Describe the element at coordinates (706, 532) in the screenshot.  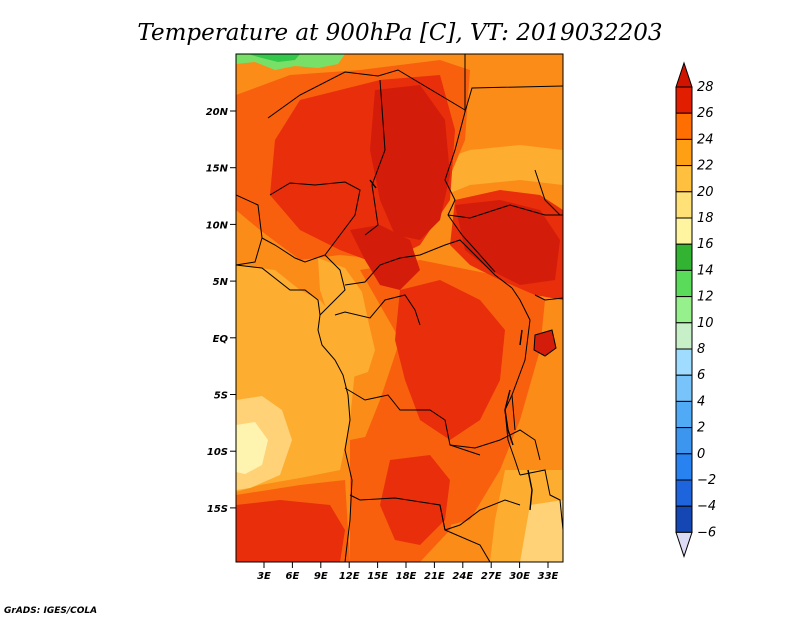
I see `colorbar-label: −6` at that location.